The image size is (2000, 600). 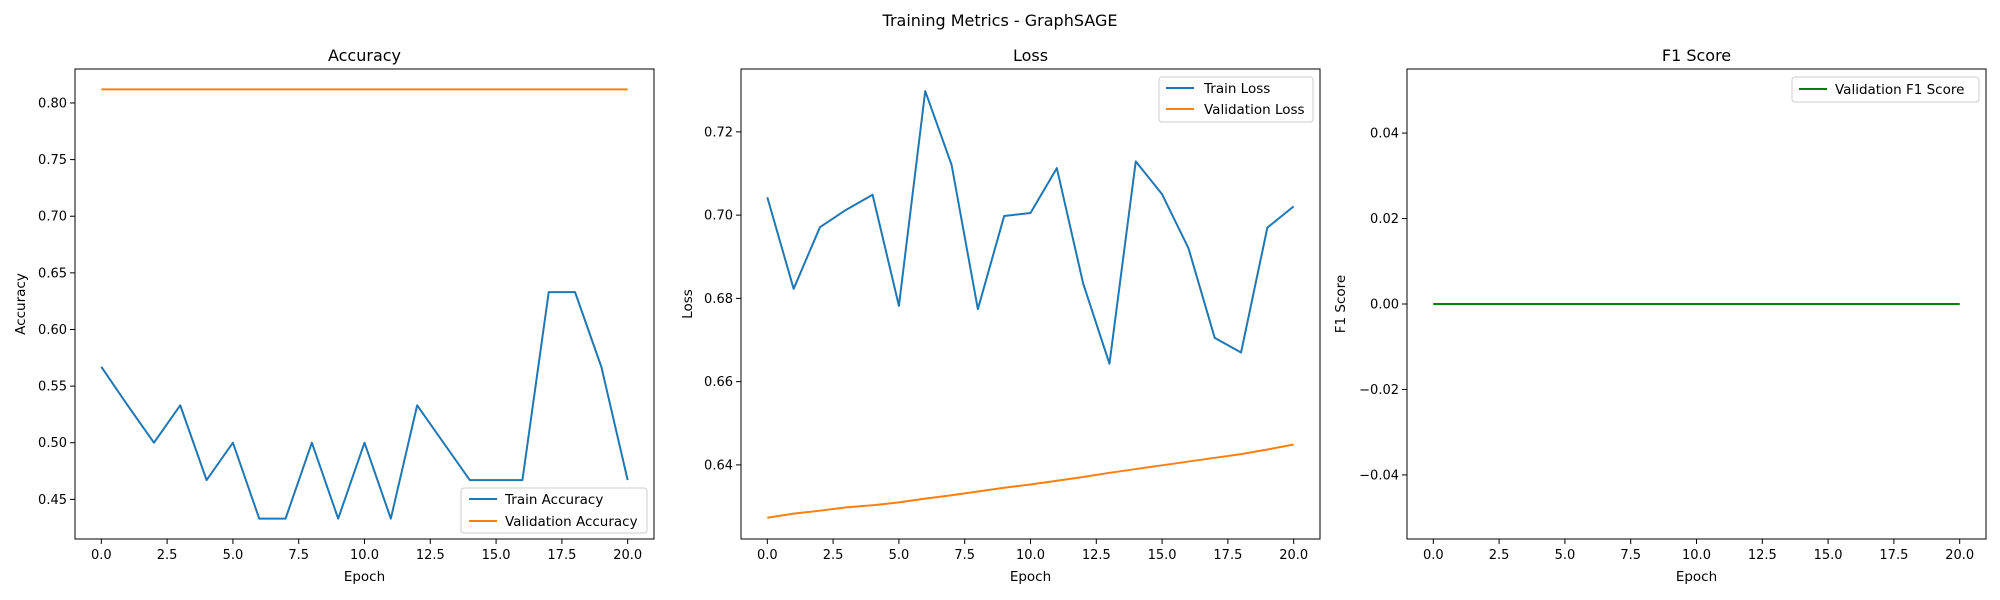 What do you see at coordinates (561, 555) in the screenshot?
I see `accuracy-x-tick-label: 17.5` at bounding box center [561, 555].